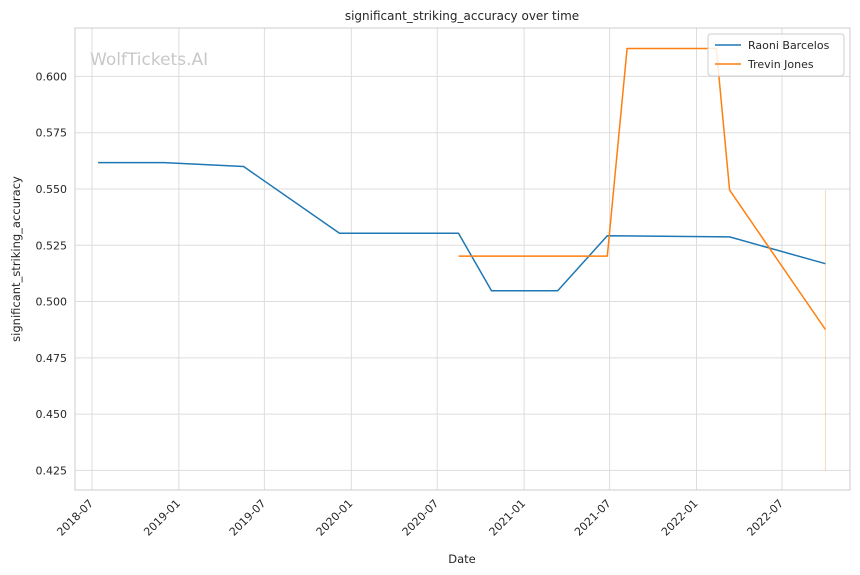 The height and width of the screenshot is (575, 860). I want to click on y-tick-label: 0.475, so click(52, 358).